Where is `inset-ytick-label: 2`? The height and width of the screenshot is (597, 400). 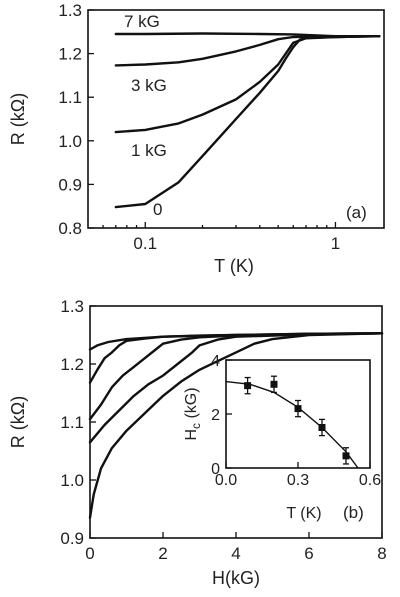
inset-ytick-label: 2 is located at coordinates (215, 415).